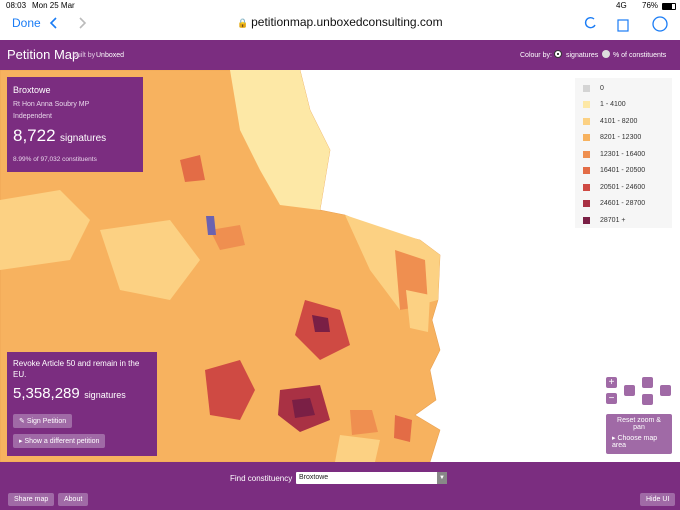 Image resolution: width=680 pixels, height=510 pixels. What do you see at coordinates (105, 395) in the screenshot?
I see `petition-count-unit: signatures` at bounding box center [105, 395].